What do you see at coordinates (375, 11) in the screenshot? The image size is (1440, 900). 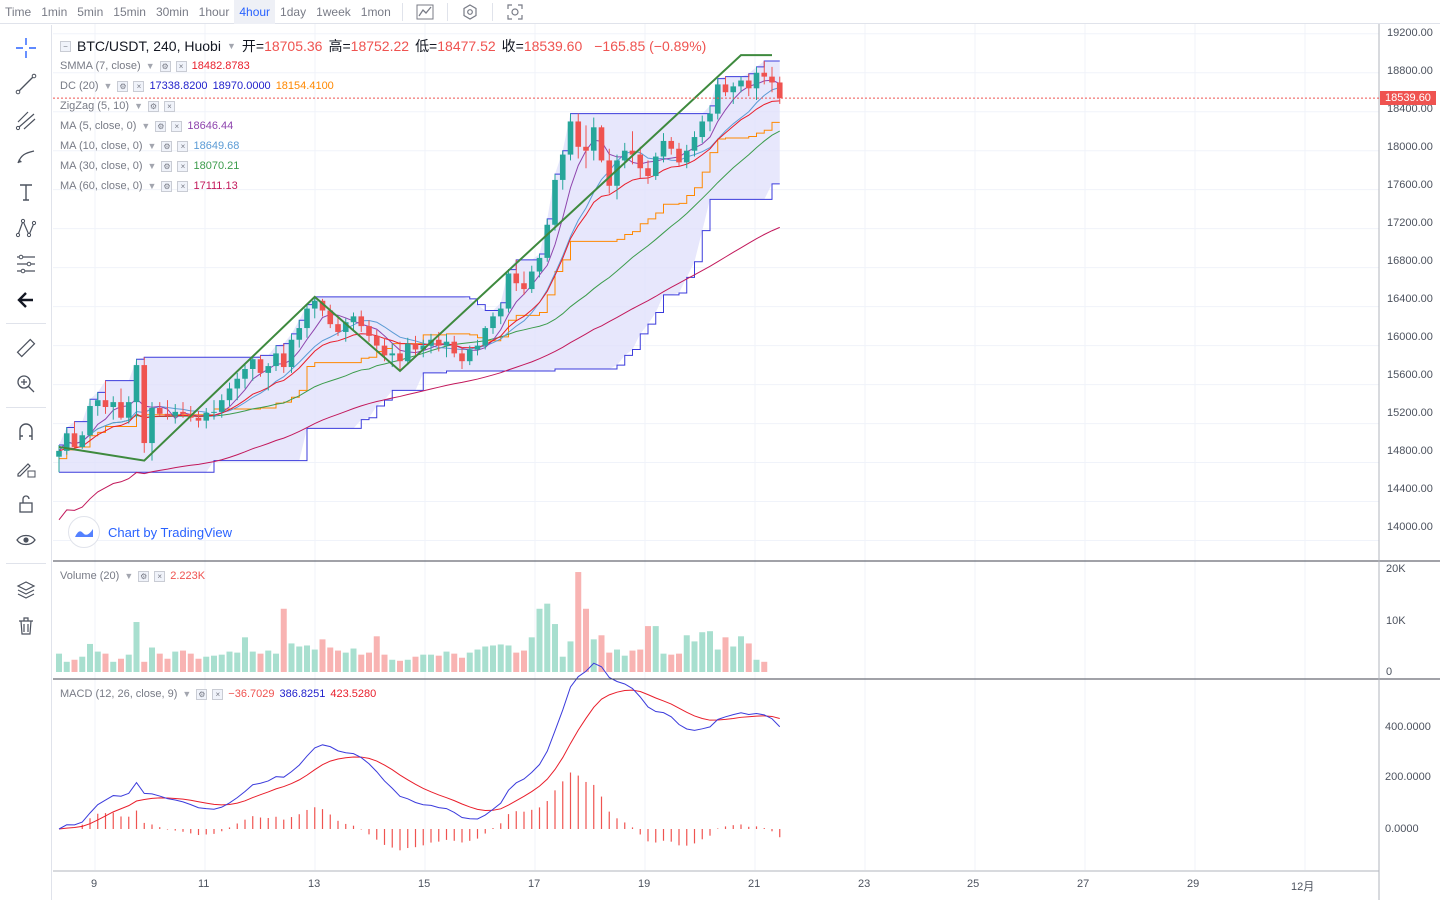 I see `tf-1mon: 1mon` at bounding box center [375, 11].